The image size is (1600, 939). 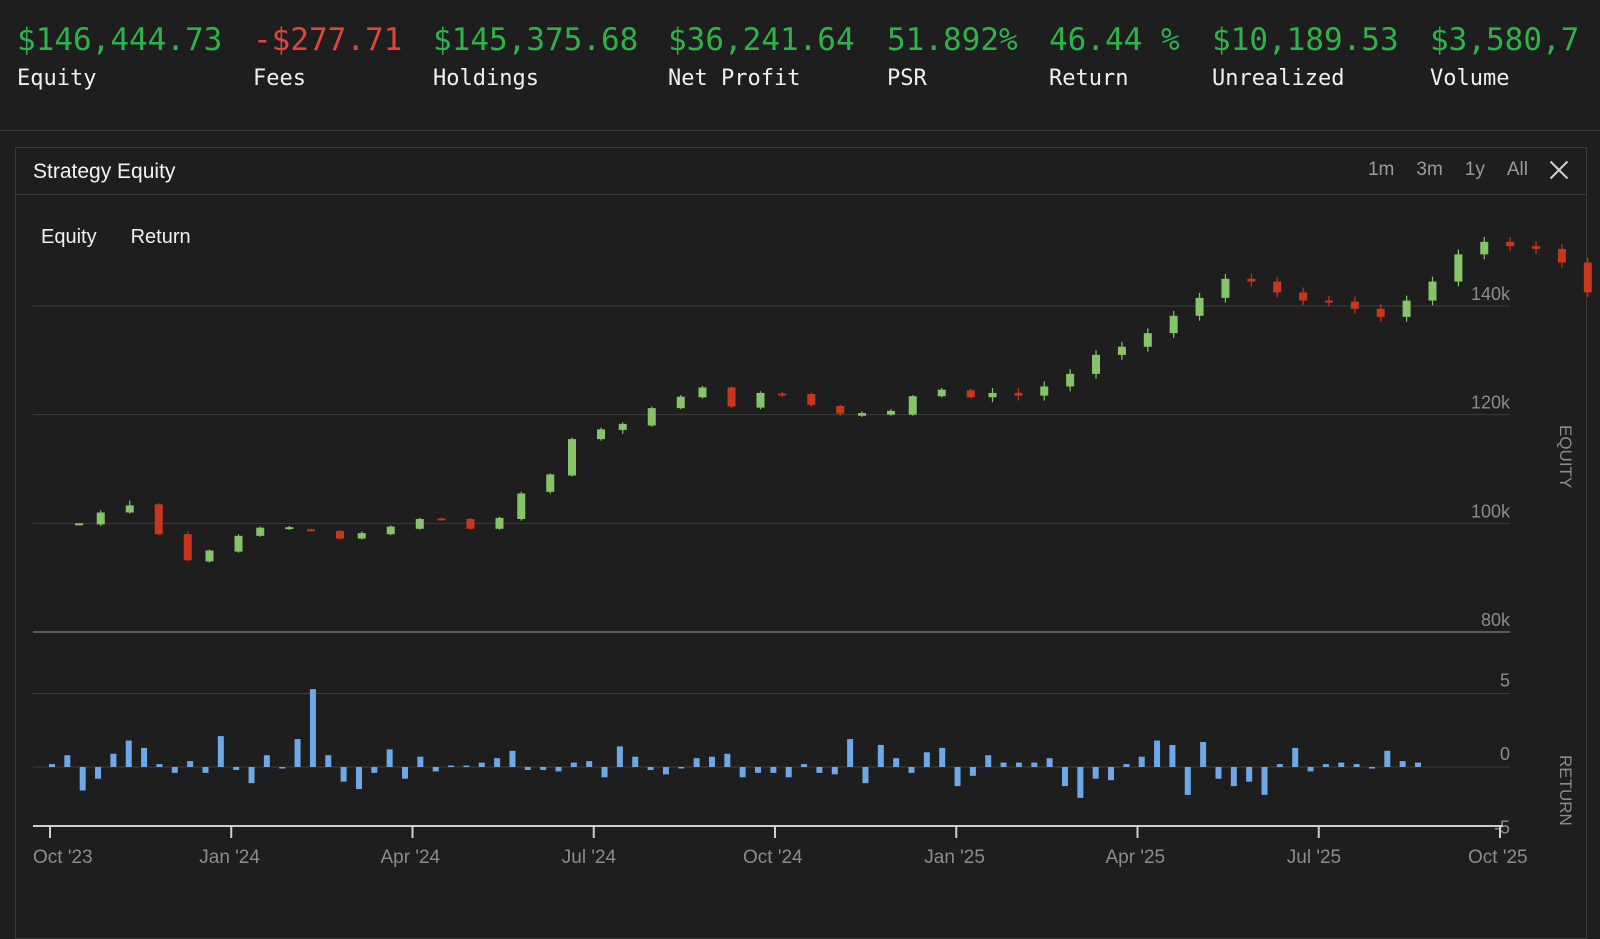 What do you see at coordinates (907, 78) in the screenshot?
I see `stat-label: PSR` at bounding box center [907, 78].